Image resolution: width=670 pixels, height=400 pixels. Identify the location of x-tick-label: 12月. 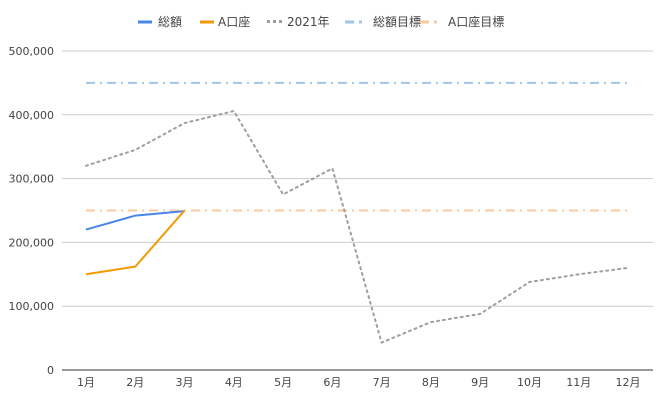
(628, 382).